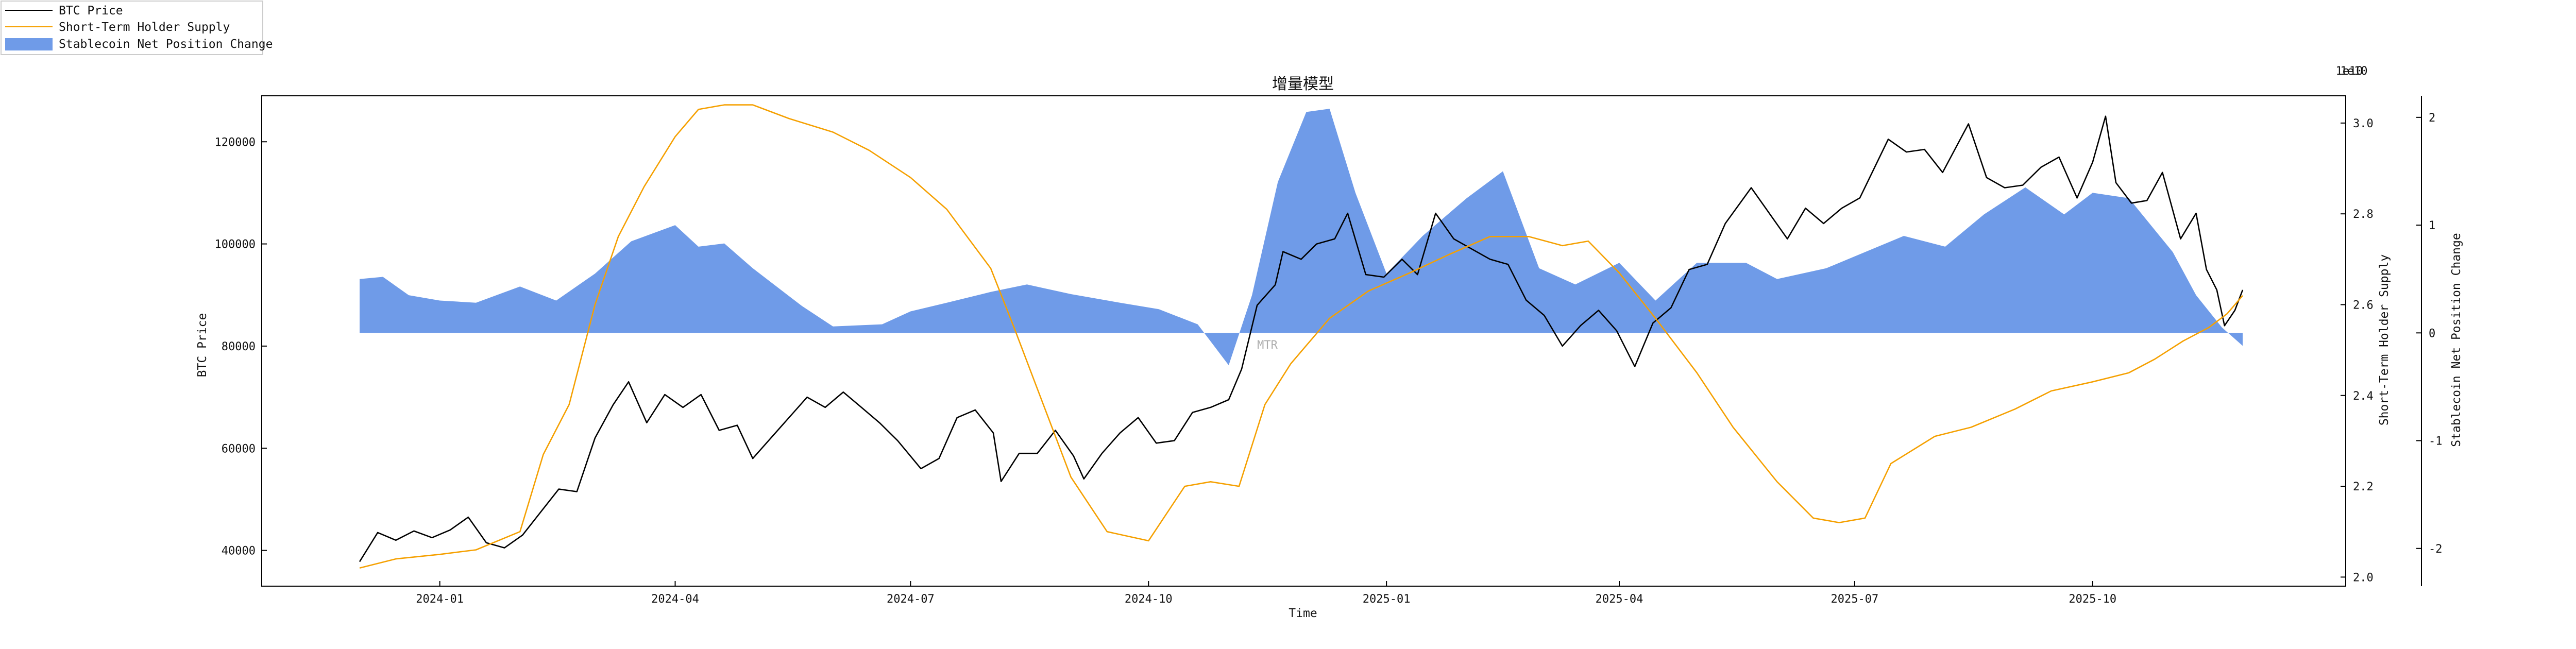 The width and height of the screenshot is (2576, 649). What do you see at coordinates (1619, 599) in the screenshot?
I see `x-tick-label: 2025-04` at bounding box center [1619, 599].